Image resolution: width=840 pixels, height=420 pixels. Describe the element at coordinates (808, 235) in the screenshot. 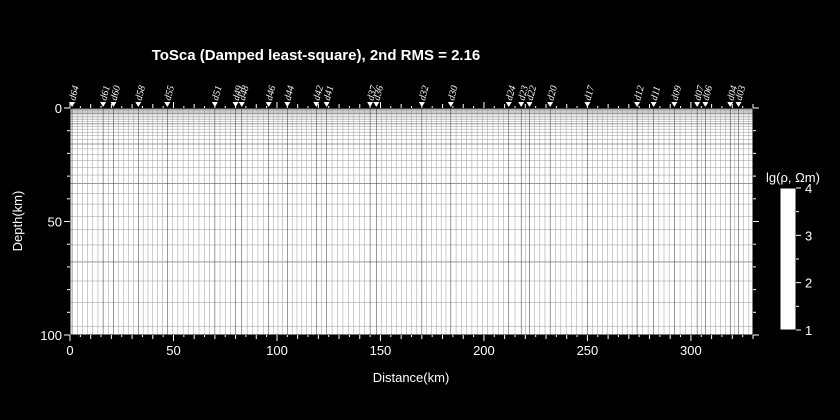

I see `colorbar-tick-label: 3` at that location.